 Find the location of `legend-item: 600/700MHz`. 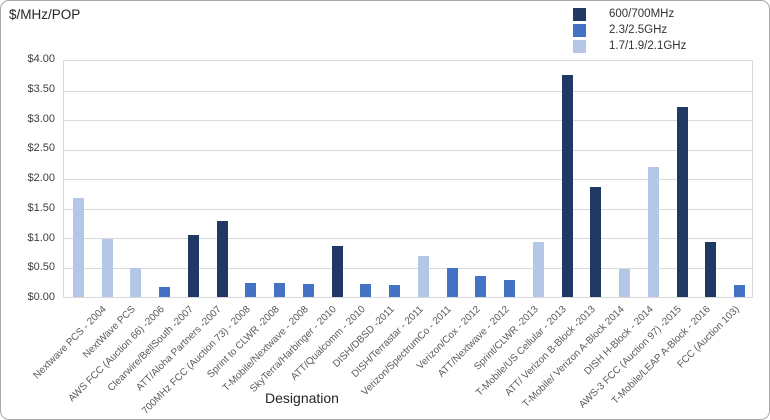

legend-item: 600/700MHz is located at coordinates (629, 14).